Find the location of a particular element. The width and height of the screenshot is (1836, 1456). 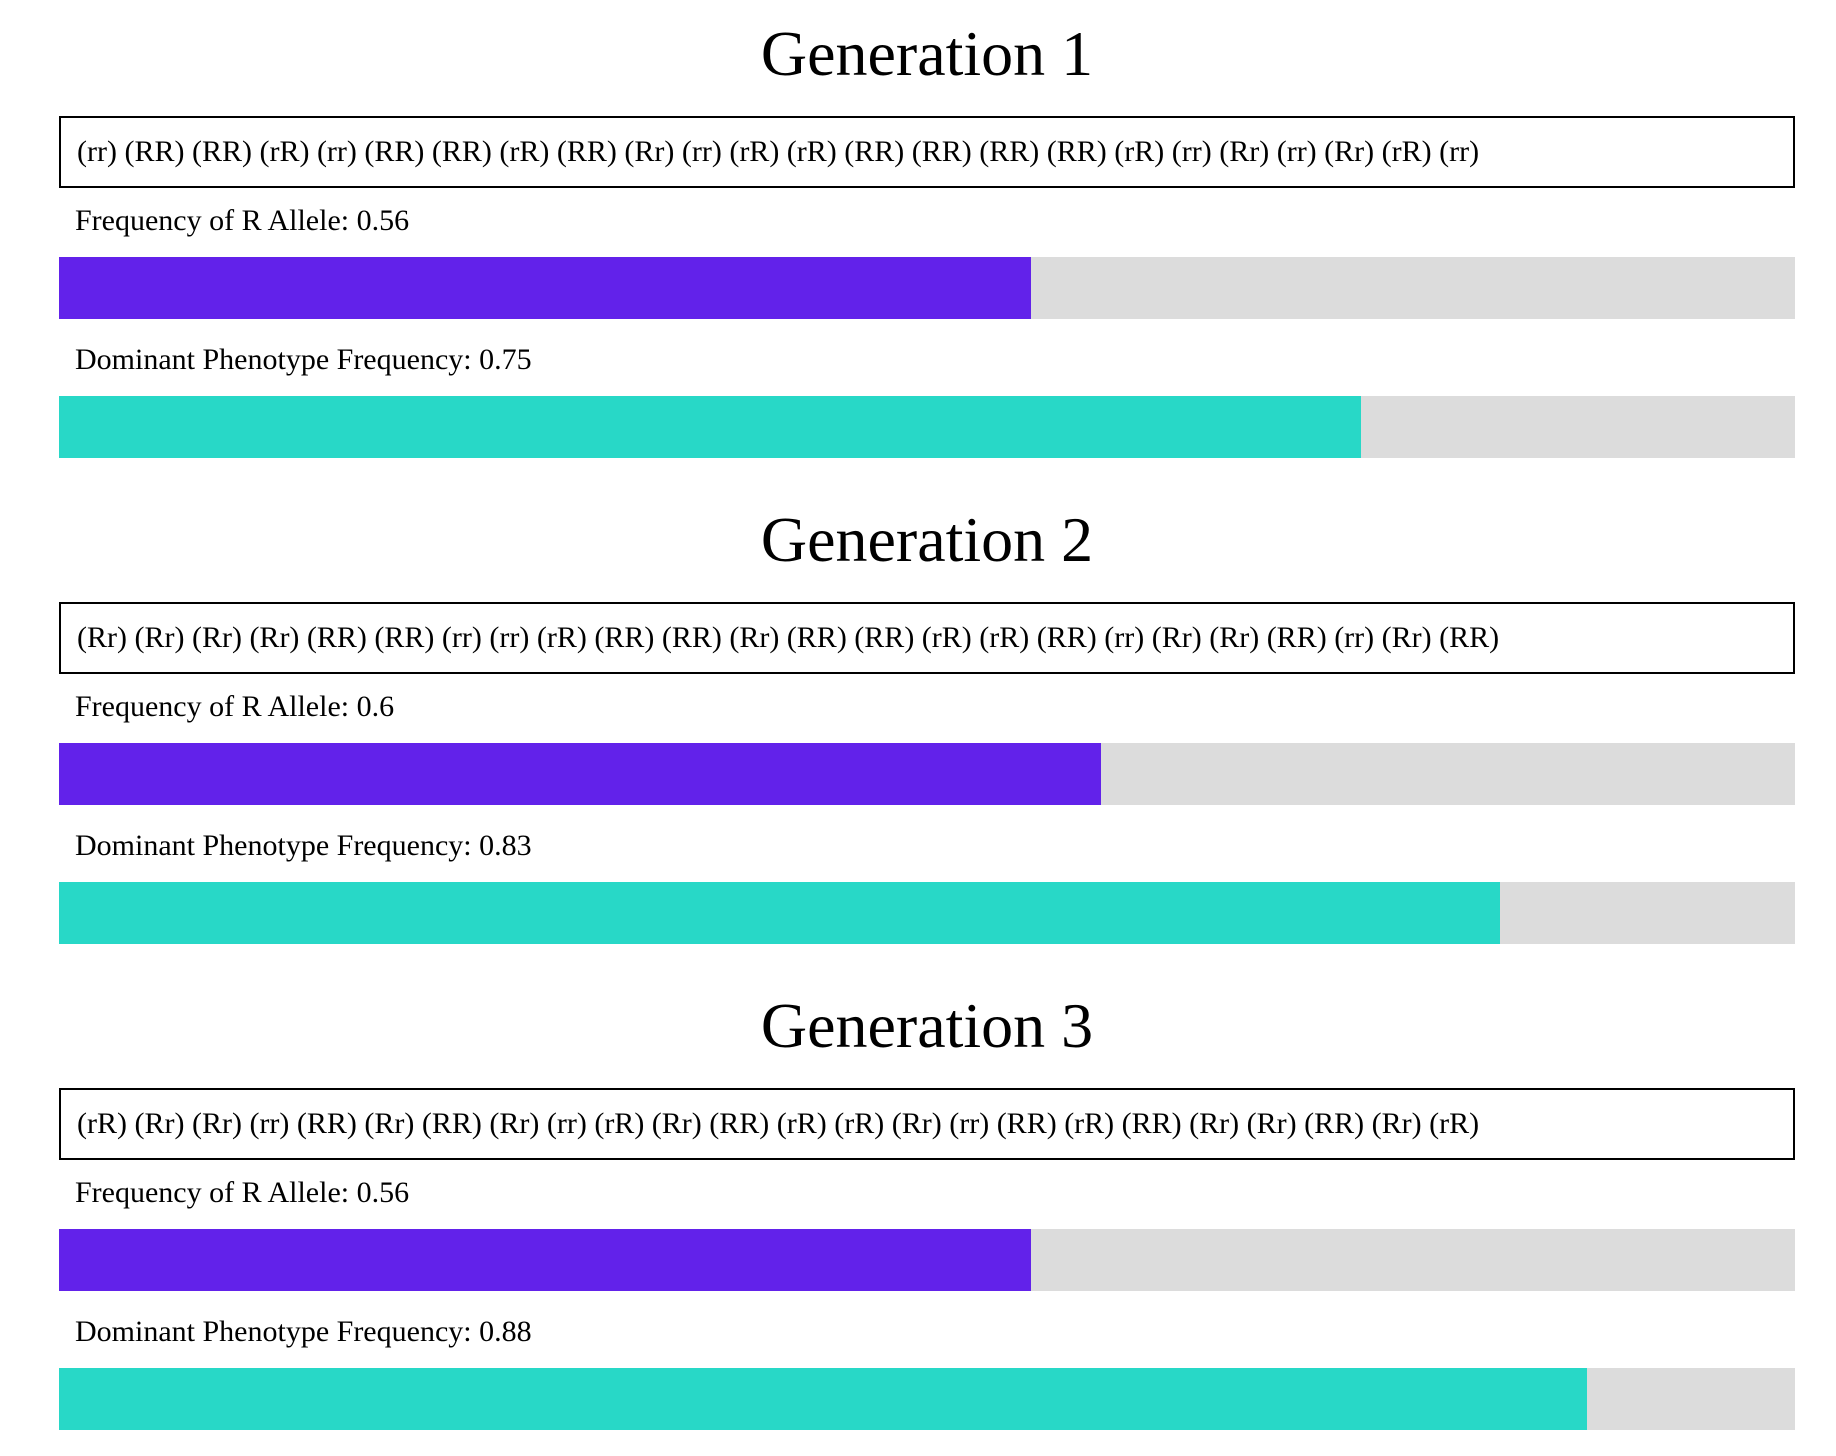

generation-title: Generation 1 is located at coordinates (927, 53).